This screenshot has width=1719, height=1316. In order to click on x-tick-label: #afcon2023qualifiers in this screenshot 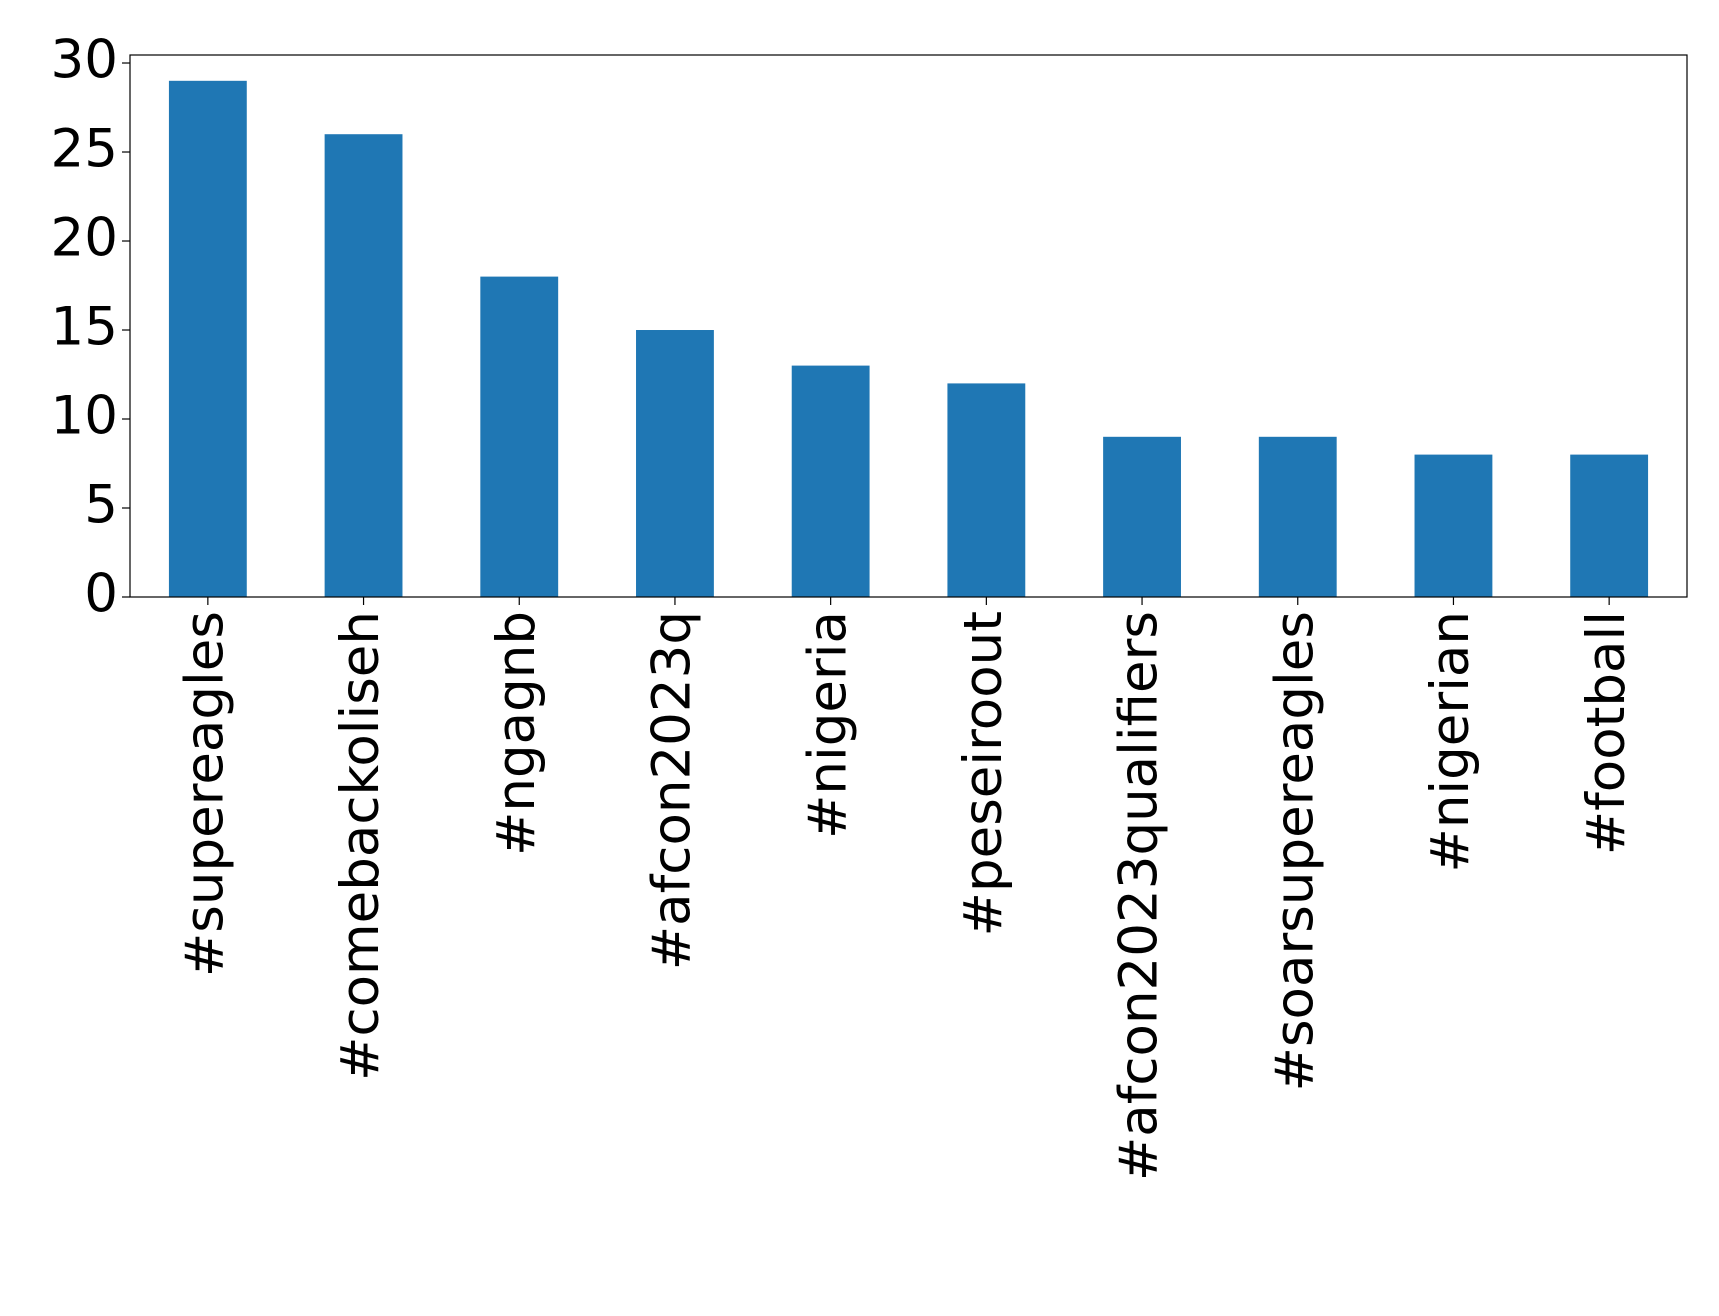, I will do `click(1139, 896)`.